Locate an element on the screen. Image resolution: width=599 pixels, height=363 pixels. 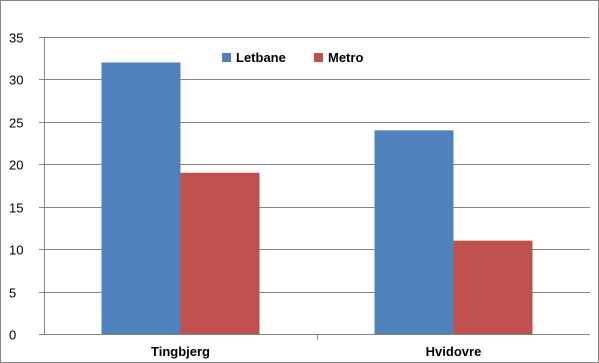
x-category-label: Hvidovre is located at coordinates (454, 351).